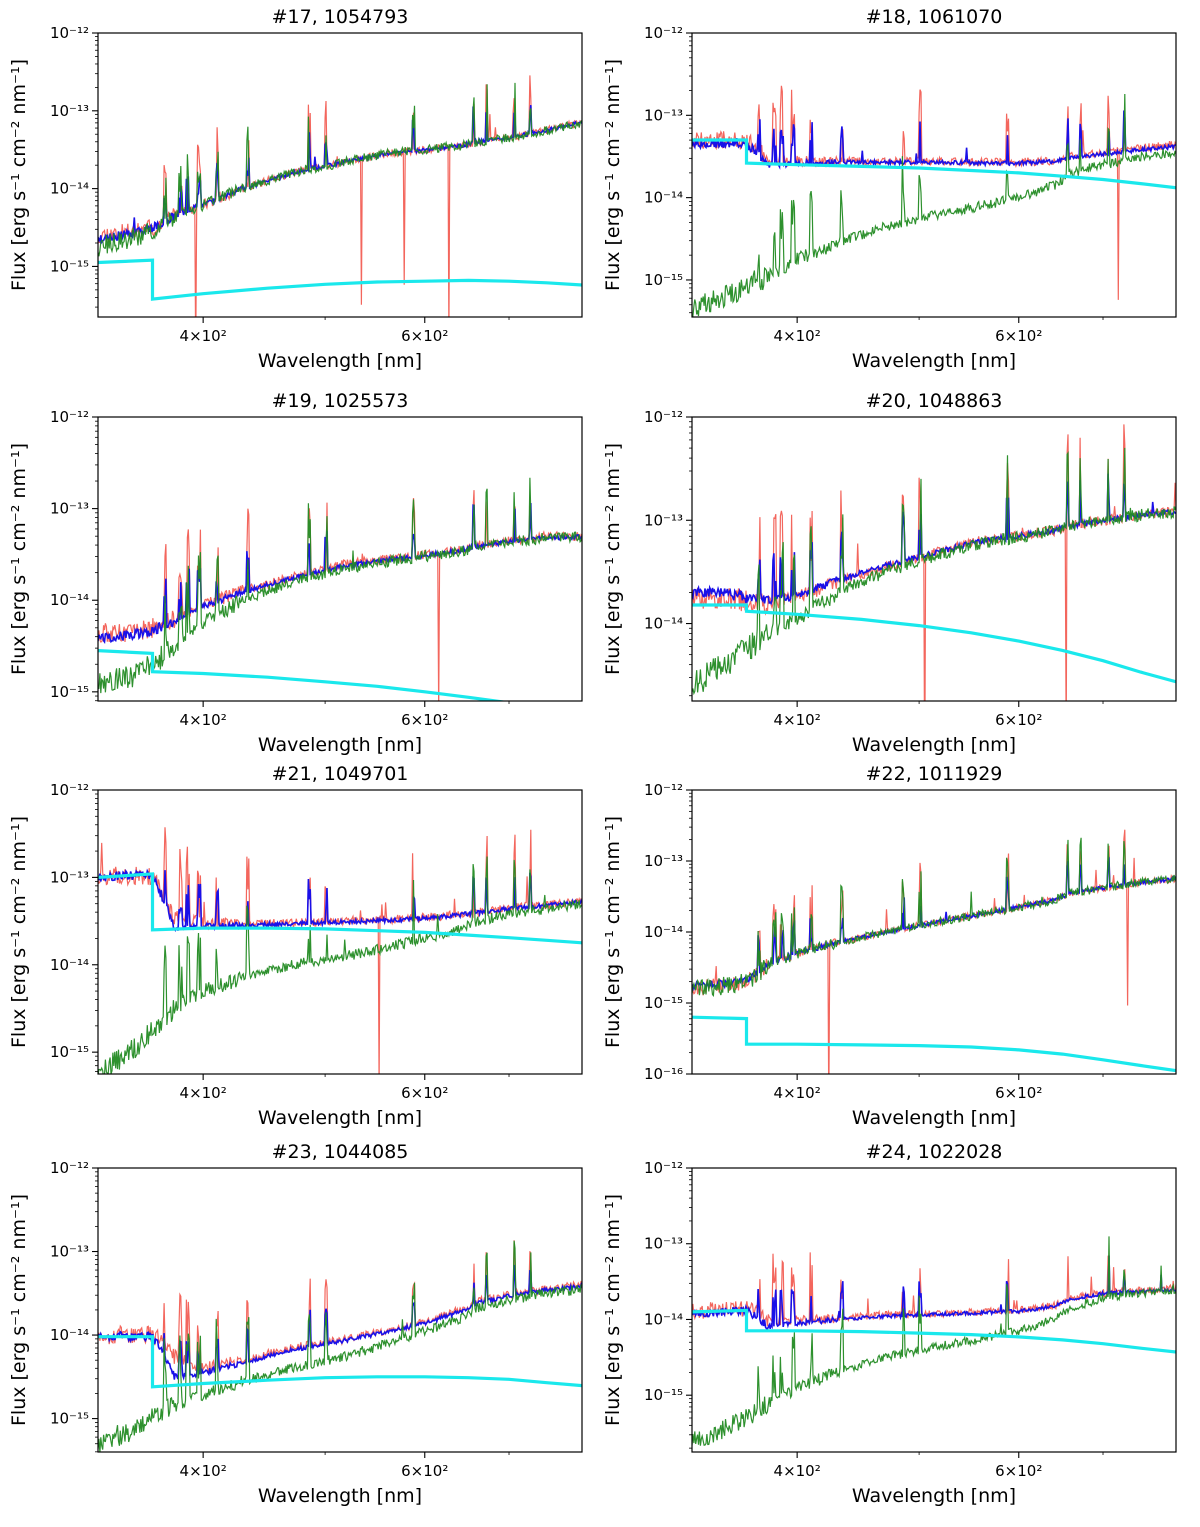 The width and height of the screenshot is (1200, 1527). Describe the element at coordinates (934, 1289) in the screenshot. I see `series-line-observed` at that location.